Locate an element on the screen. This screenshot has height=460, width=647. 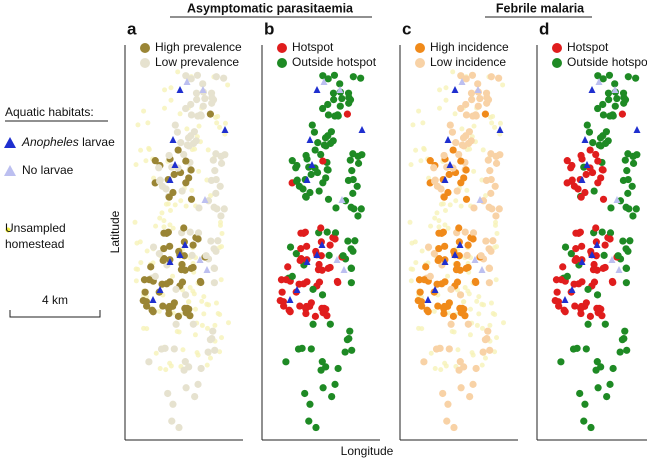
unsampled-label: Unsampled is located at coordinates (35, 228).